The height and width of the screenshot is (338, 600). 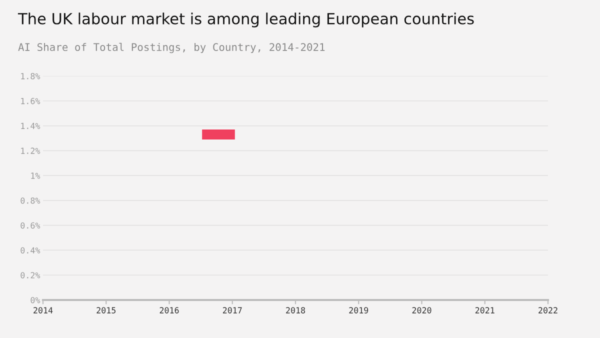 I want to click on x-tick-label: 2016, so click(x=169, y=310).